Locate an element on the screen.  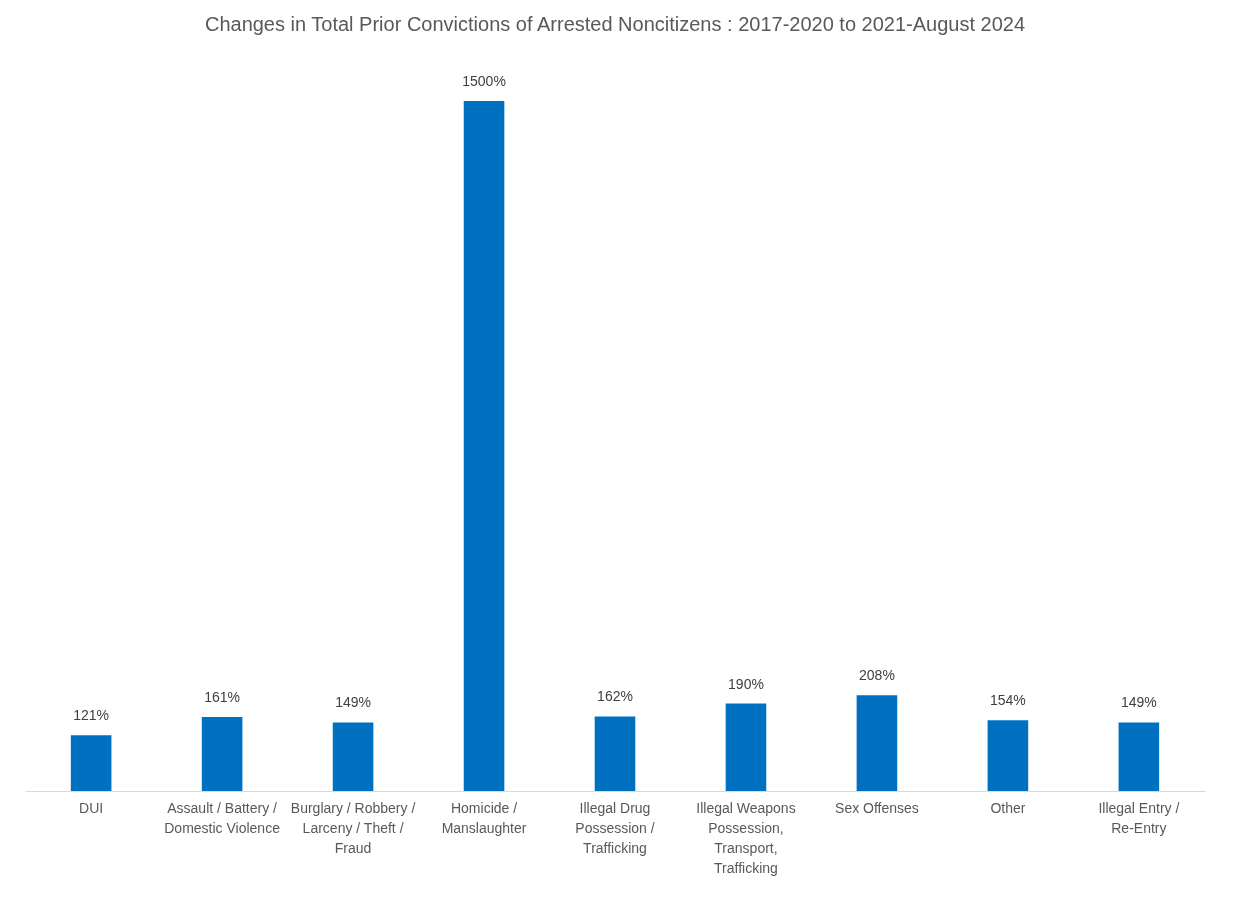
chart-title: Changes in Total Prior Convictions of Arrested Noncitizens : 2017-2020 to 2021-August 2024 is located at coordinates (615, 24).